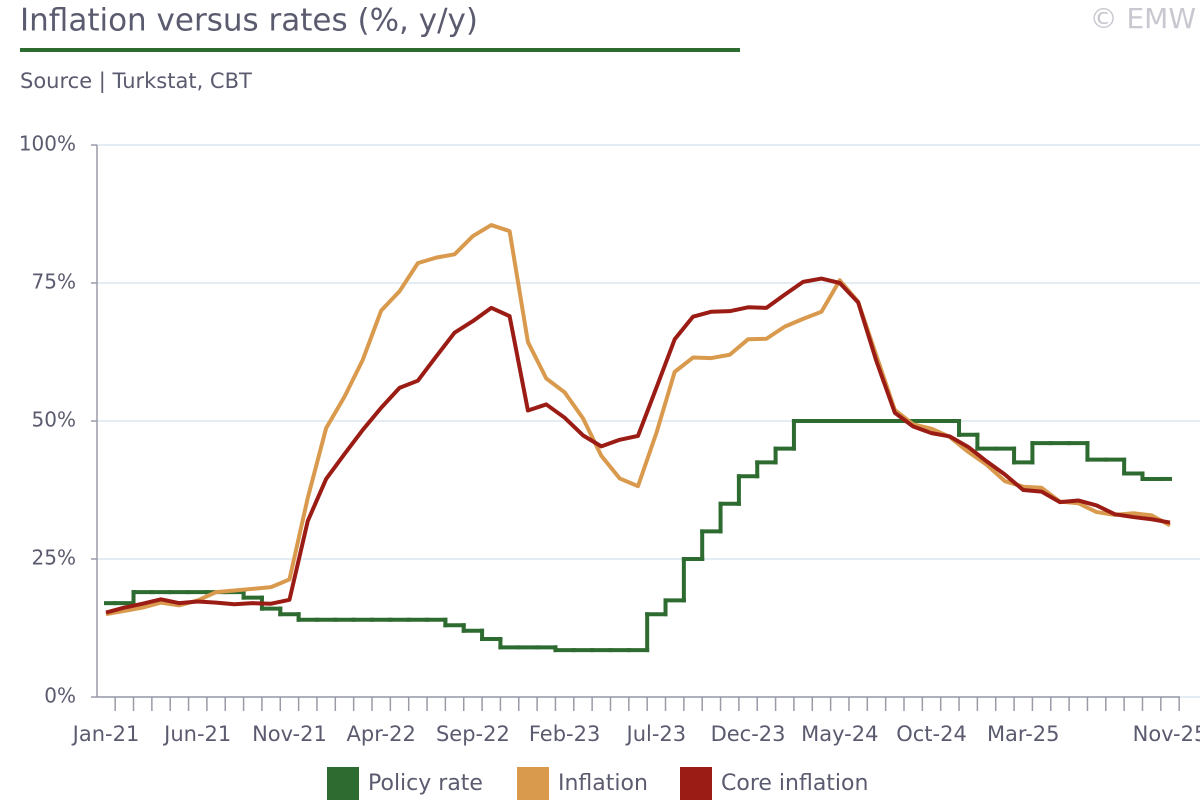  What do you see at coordinates (196, 734) in the screenshot?
I see `x-tick-label: Jun-21` at bounding box center [196, 734].